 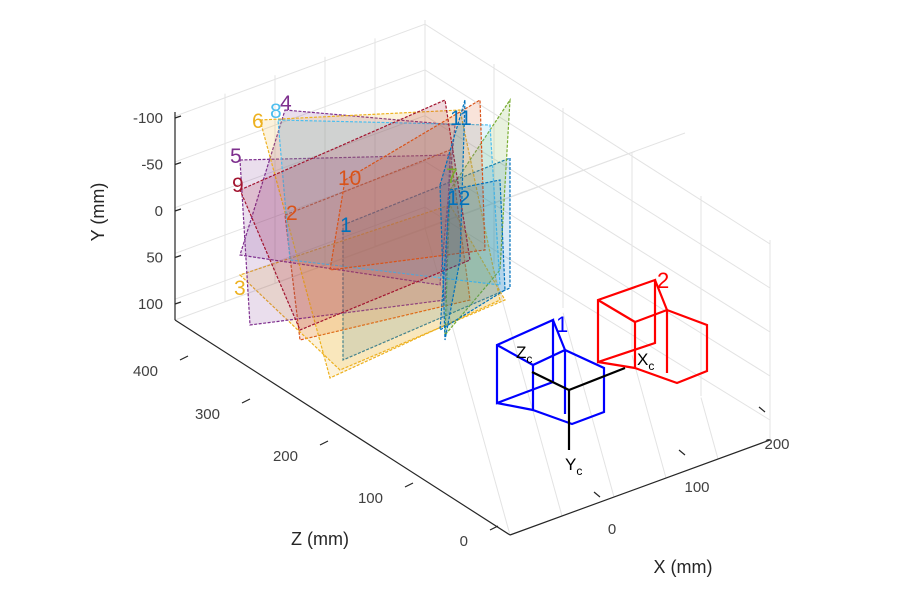 I want to click on z-tick-label: 400, so click(x=145, y=371).